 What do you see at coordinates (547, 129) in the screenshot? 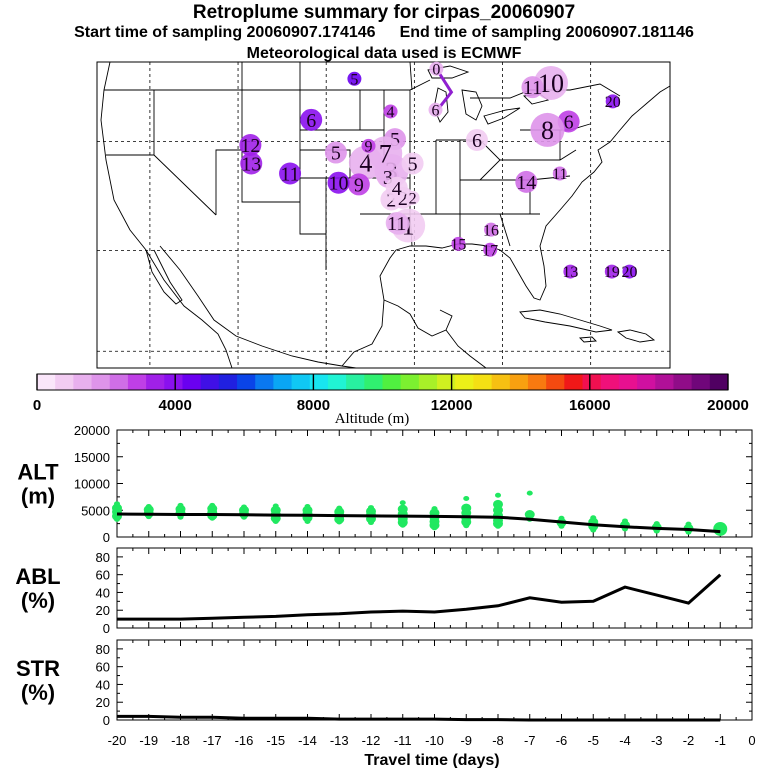
I see `particle-cluster: 8` at bounding box center [547, 129].